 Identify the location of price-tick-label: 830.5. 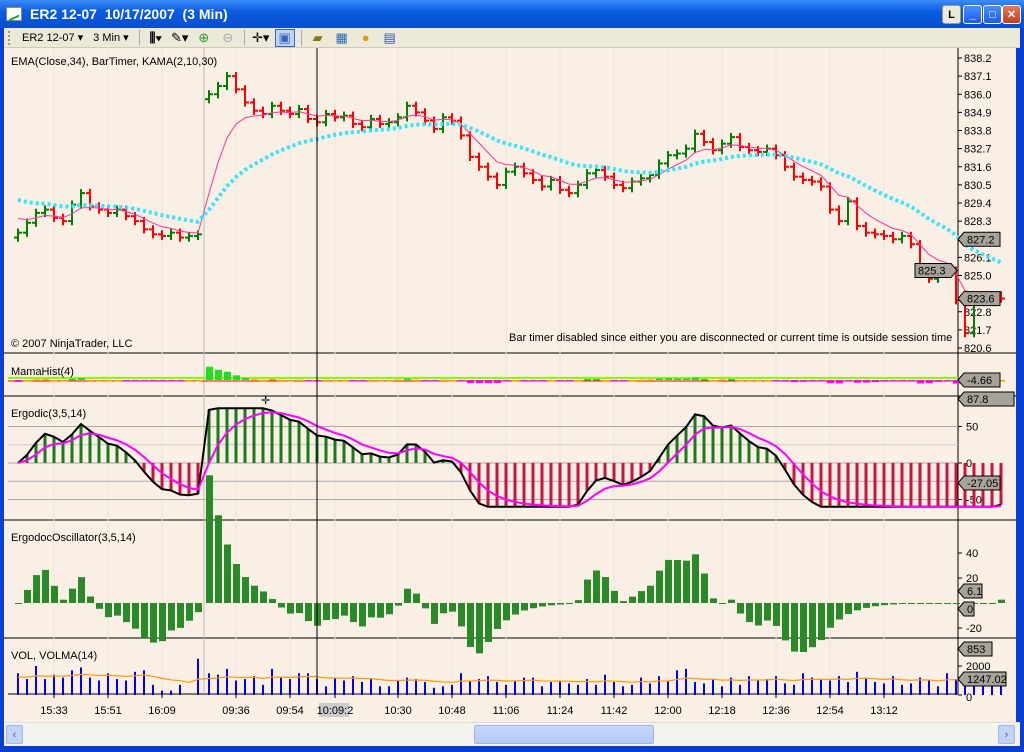
(978, 186).